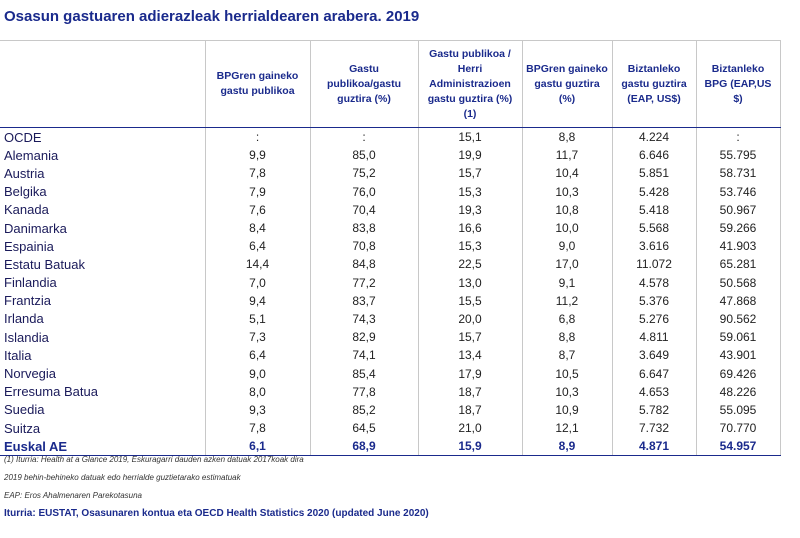  Describe the element at coordinates (738, 173) in the screenshot. I see `cell: 58.731` at that location.